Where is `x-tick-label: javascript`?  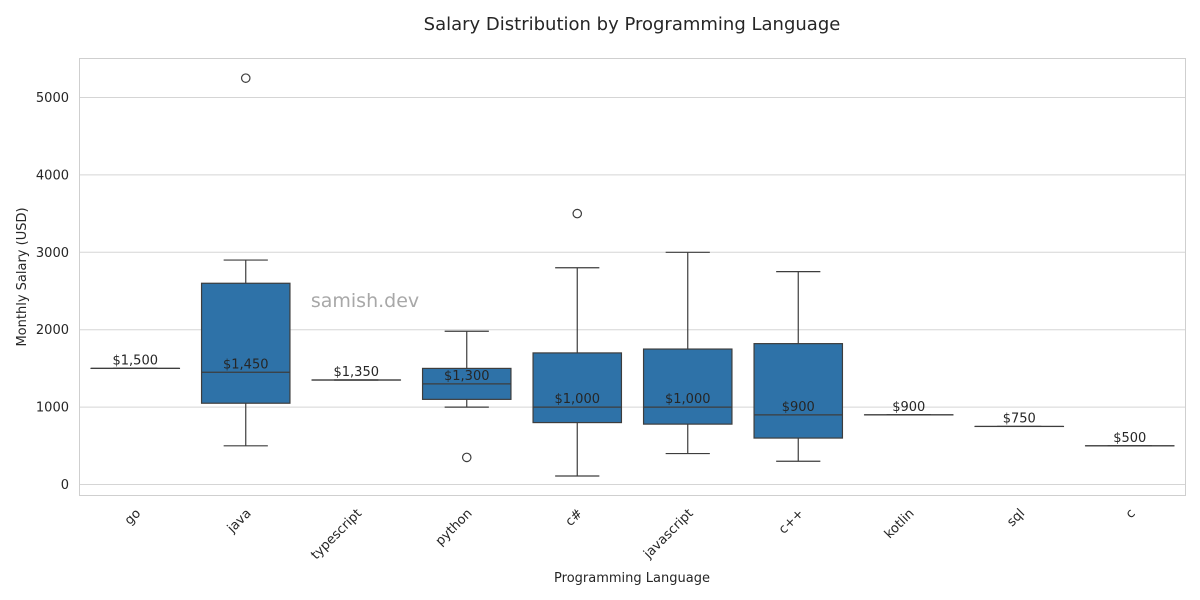 x-tick-label: javascript is located at coordinates (668, 534).